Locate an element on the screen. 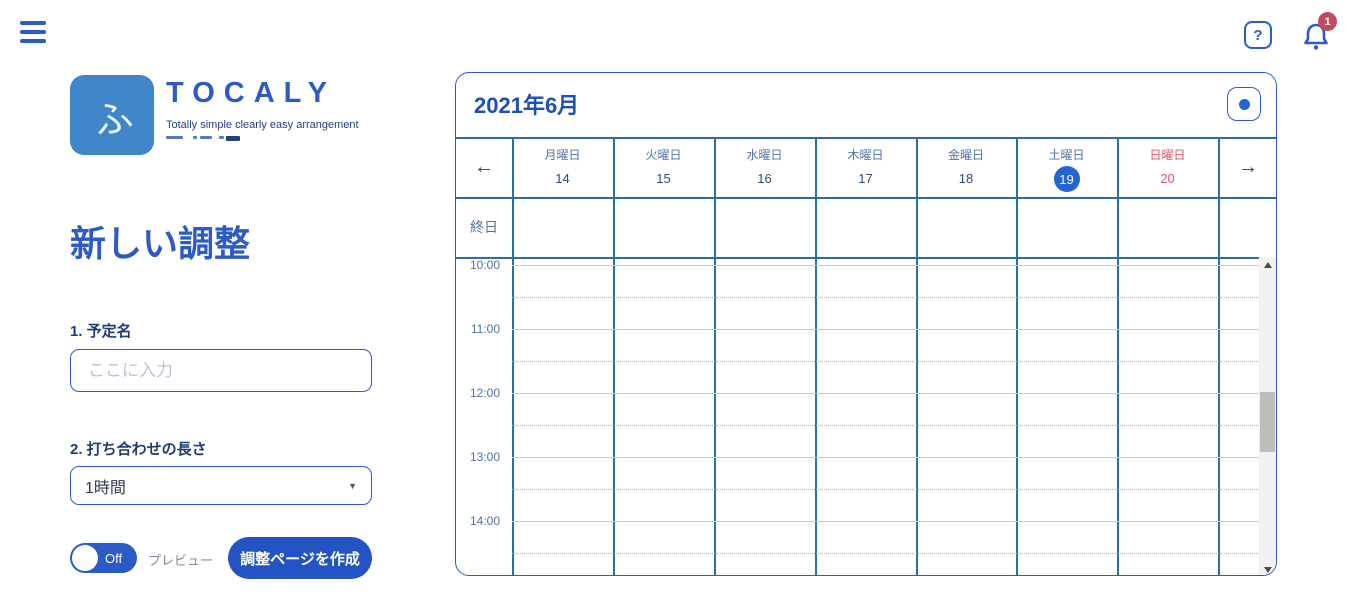 This screenshot has width=1345, height=596. all-day-label: 終日 is located at coordinates (484, 227).